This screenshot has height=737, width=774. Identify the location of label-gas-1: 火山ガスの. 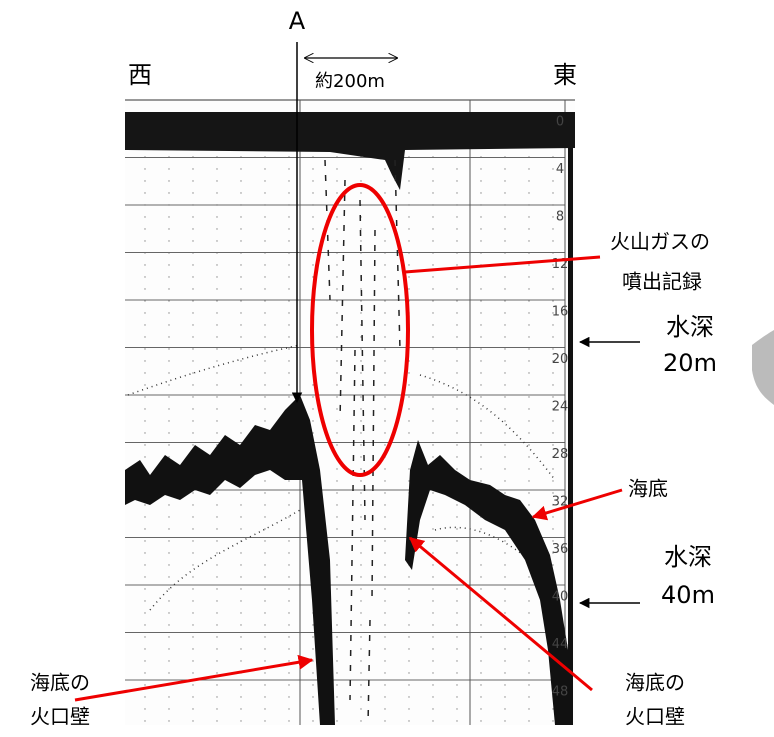
(660, 242).